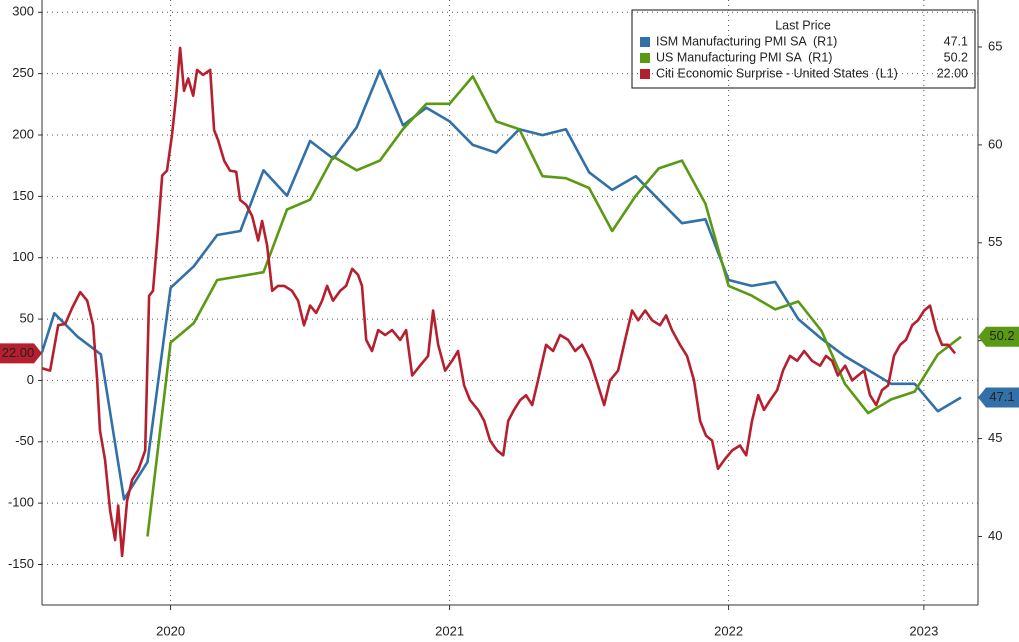 The image size is (1019, 642). Describe the element at coordinates (923, 630) in the screenshot. I see `x-tick-label: 2023` at that location.